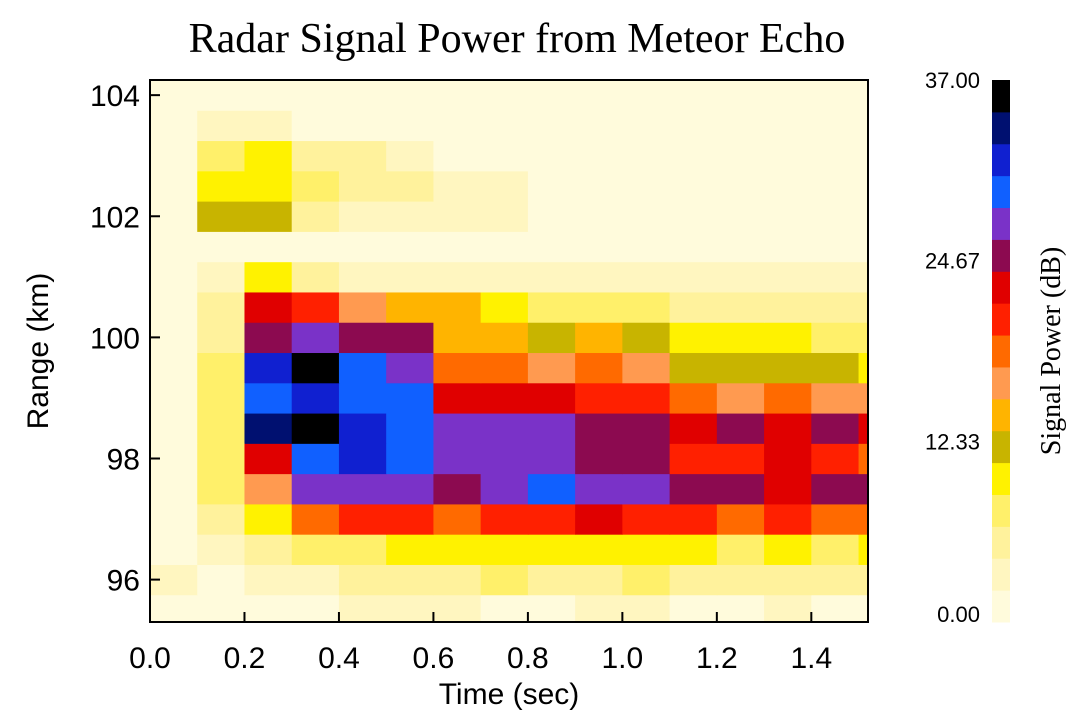  Describe the element at coordinates (952, 441) in the screenshot. I see `colorbar-tick-label: 12.33` at that location.